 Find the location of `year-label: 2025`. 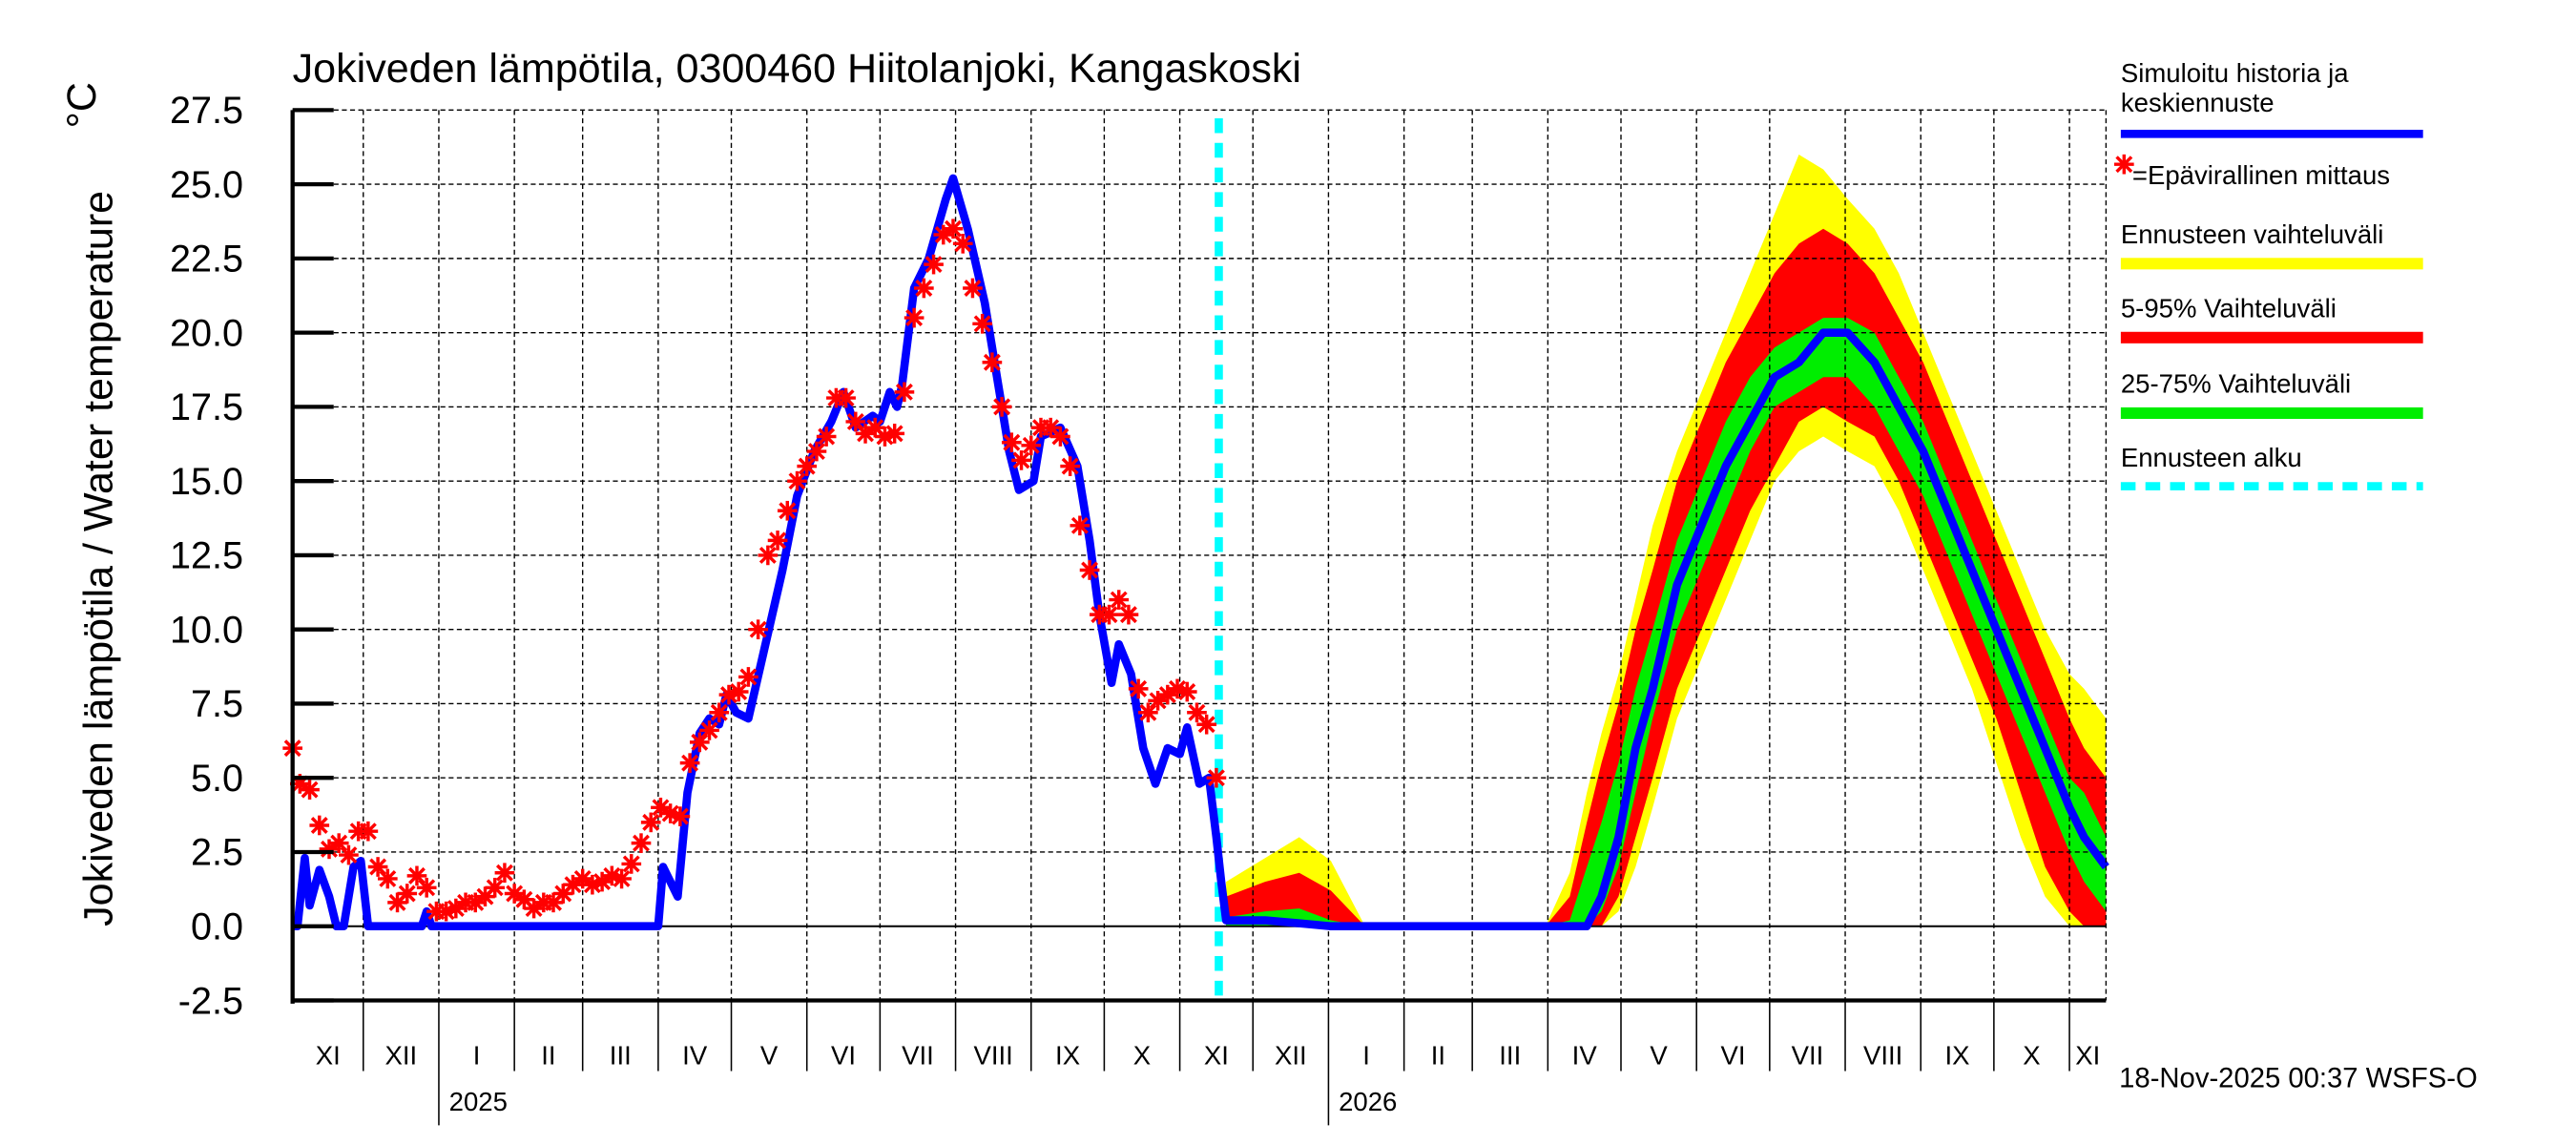

year-label: 2025 is located at coordinates (478, 1101).